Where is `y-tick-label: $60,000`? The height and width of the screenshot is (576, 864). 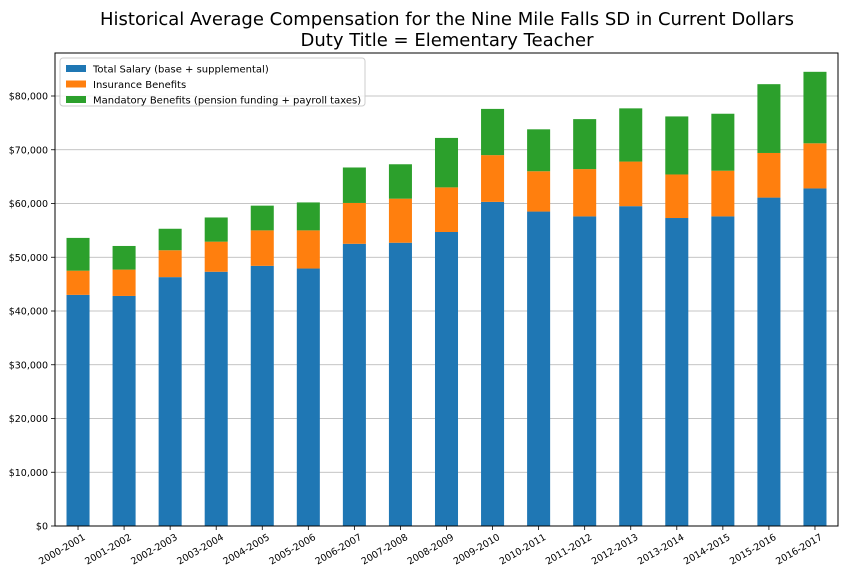 y-tick-label: $60,000 is located at coordinates (28, 204).